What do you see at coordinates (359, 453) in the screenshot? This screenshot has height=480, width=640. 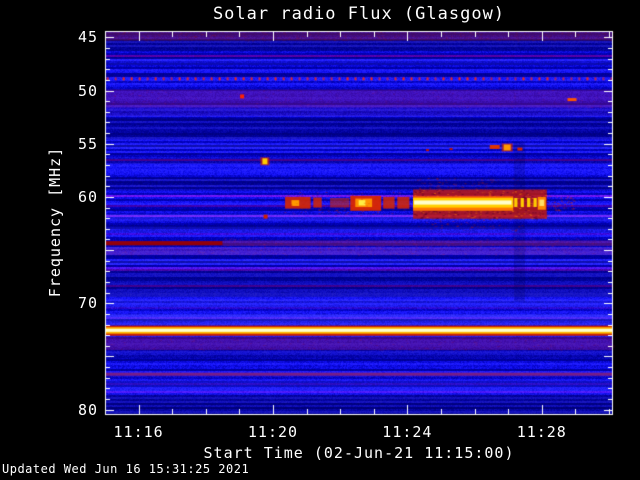 I see `x-axis-title: Start Time (02-Jun-21 11:15:00)` at bounding box center [359, 453].